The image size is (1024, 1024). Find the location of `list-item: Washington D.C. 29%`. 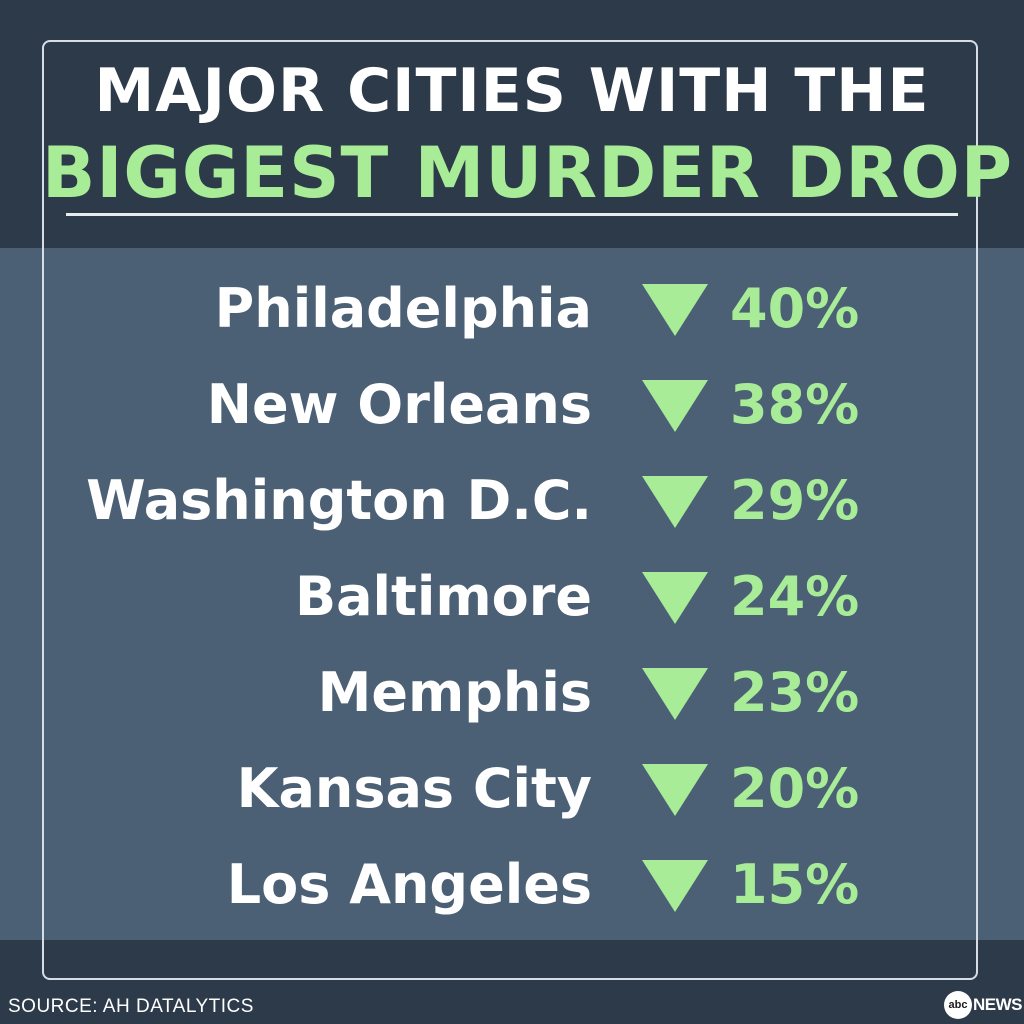

list-item: Washington D.C. 29% is located at coordinates (512, 502).